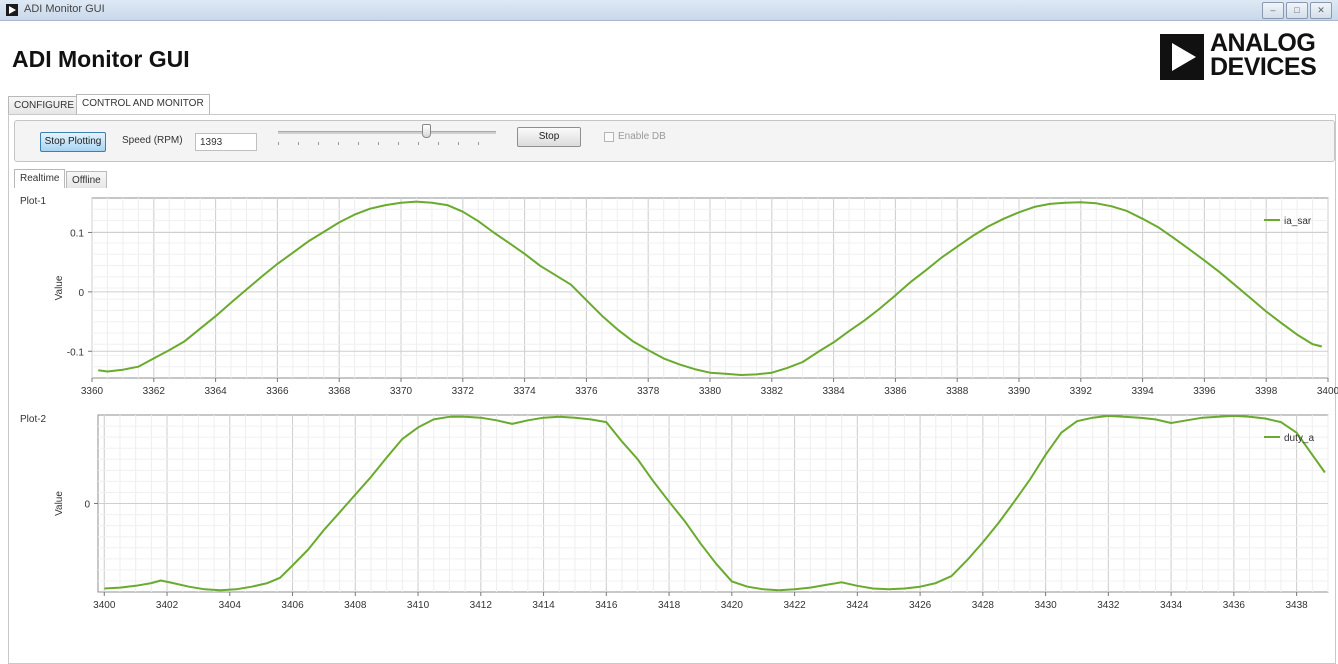 The height and width of the screenshot is (664, 1338). Describe the element at coordinates (339, 391) in the screenshot. I see `x-tick-label: 3368` at that location.